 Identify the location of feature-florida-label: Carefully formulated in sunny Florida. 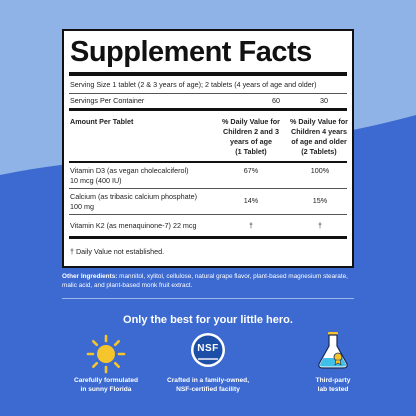
(106, 385).